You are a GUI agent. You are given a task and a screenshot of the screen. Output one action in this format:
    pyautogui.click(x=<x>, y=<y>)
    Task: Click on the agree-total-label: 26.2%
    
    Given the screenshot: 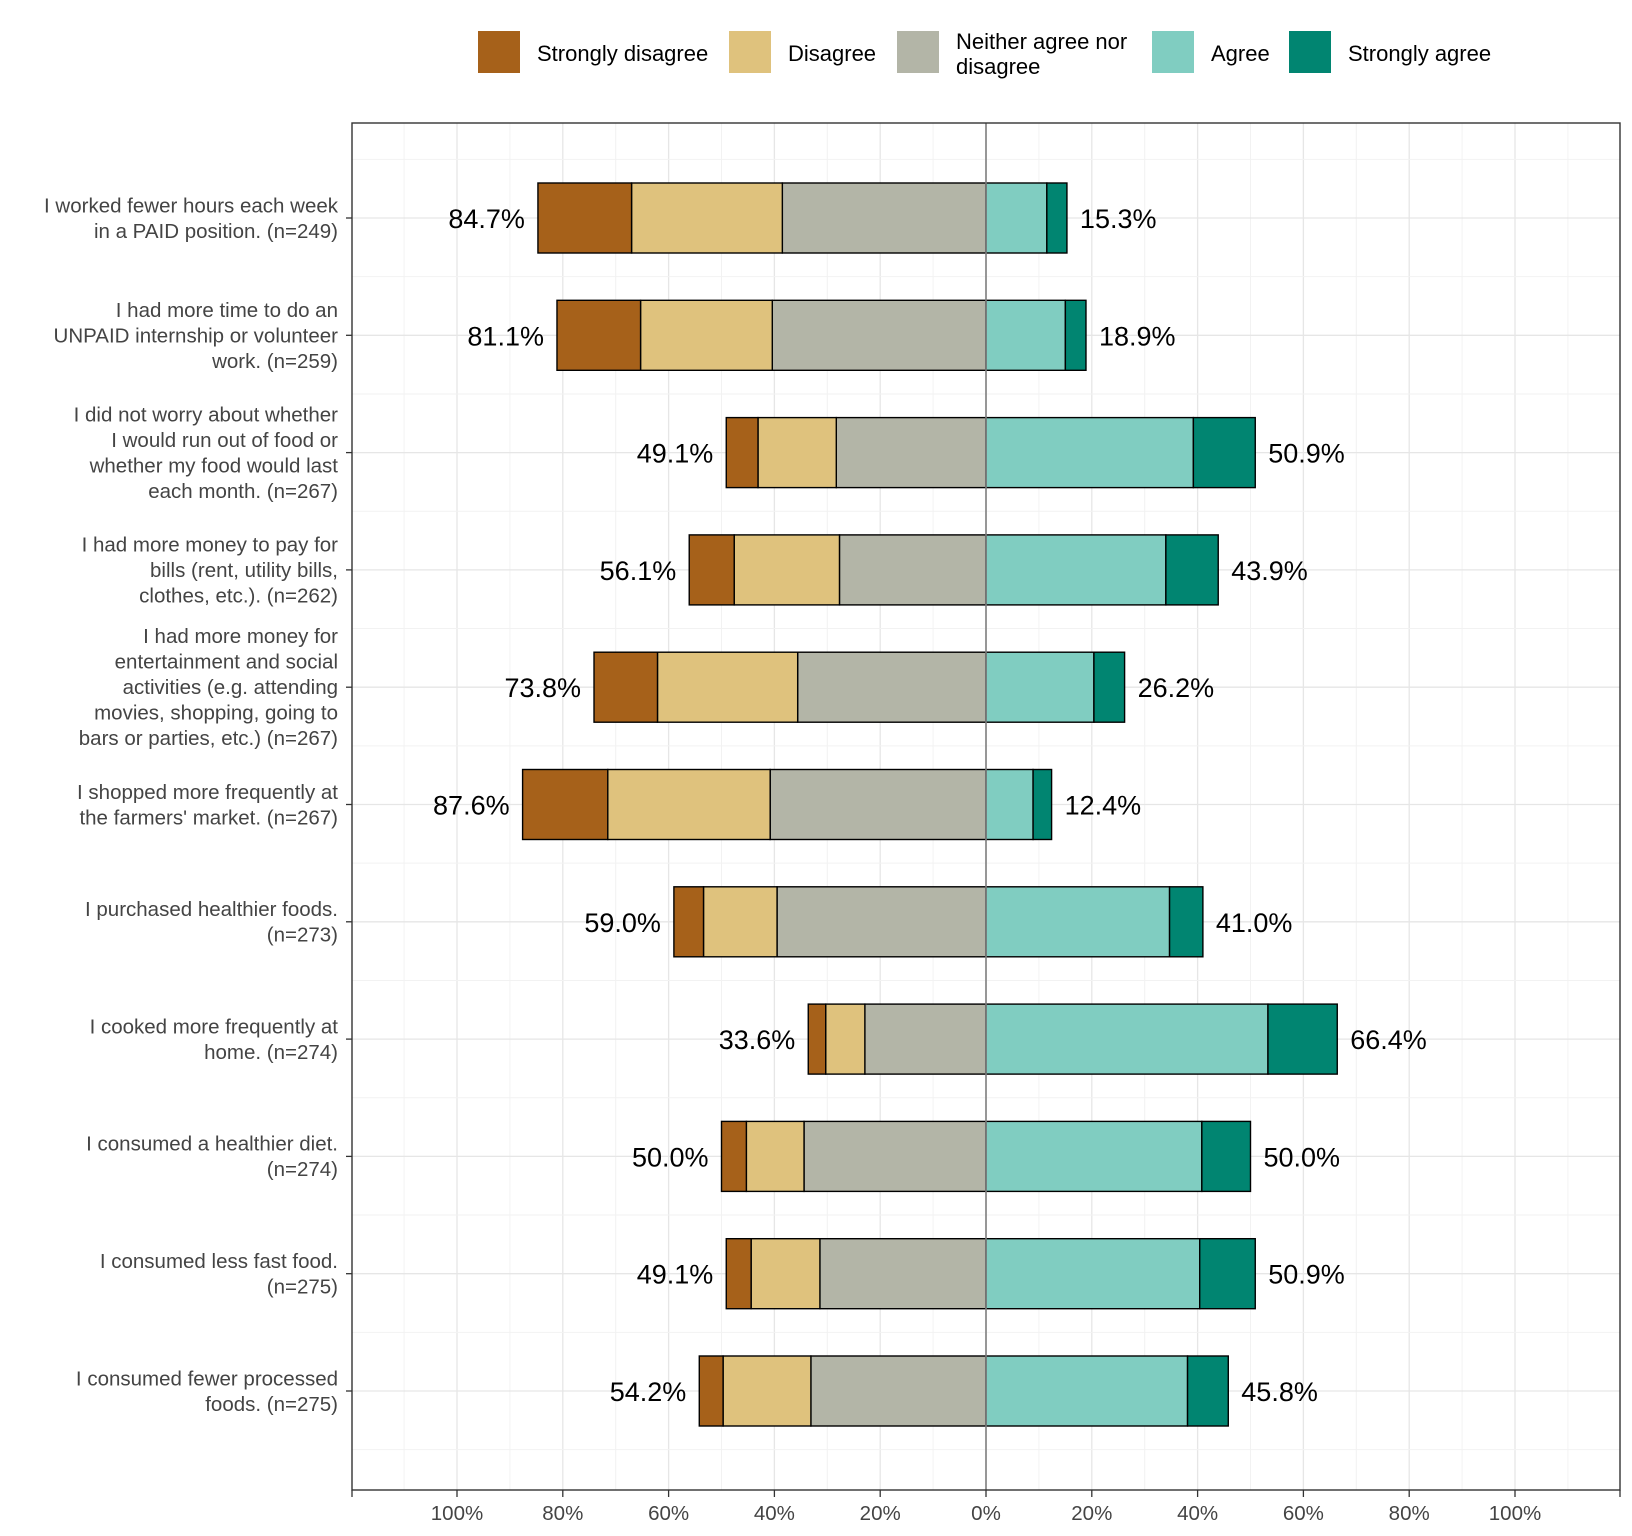 What is the action you would take?
    pyautogui.click(x=1176, y=688)
    